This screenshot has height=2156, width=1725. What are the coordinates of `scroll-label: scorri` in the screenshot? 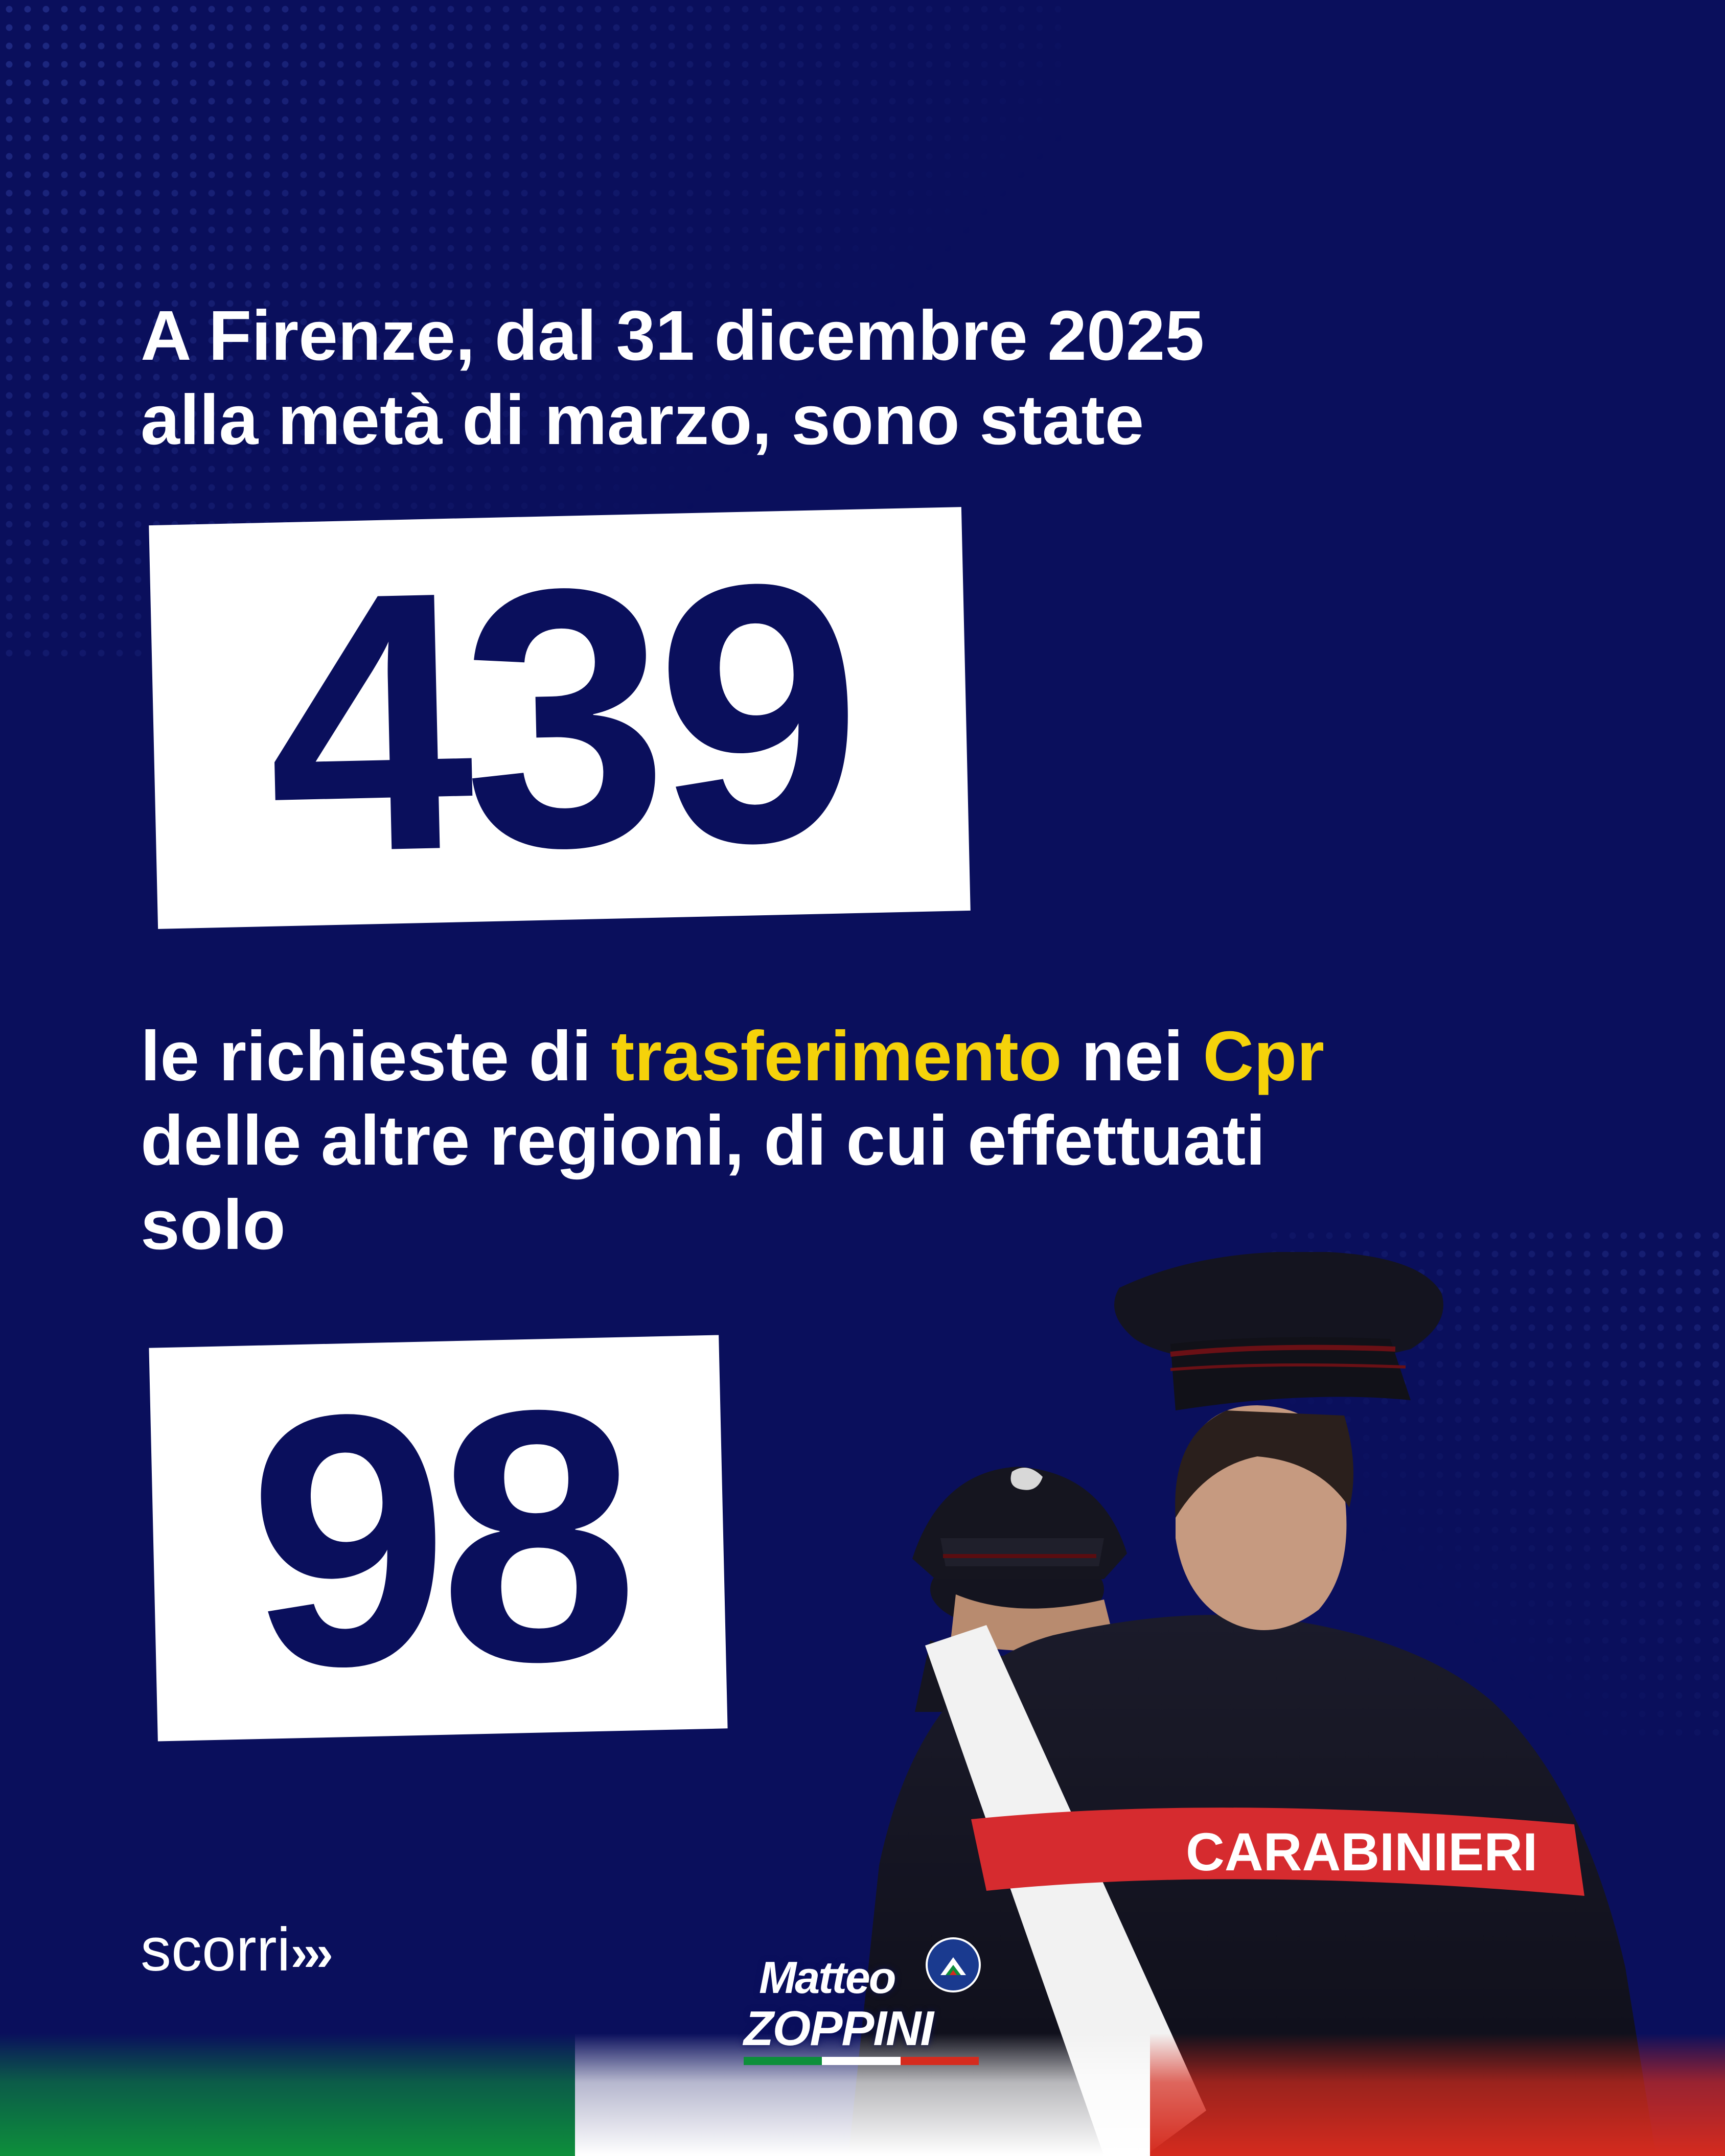 It's located at (216, 1949).